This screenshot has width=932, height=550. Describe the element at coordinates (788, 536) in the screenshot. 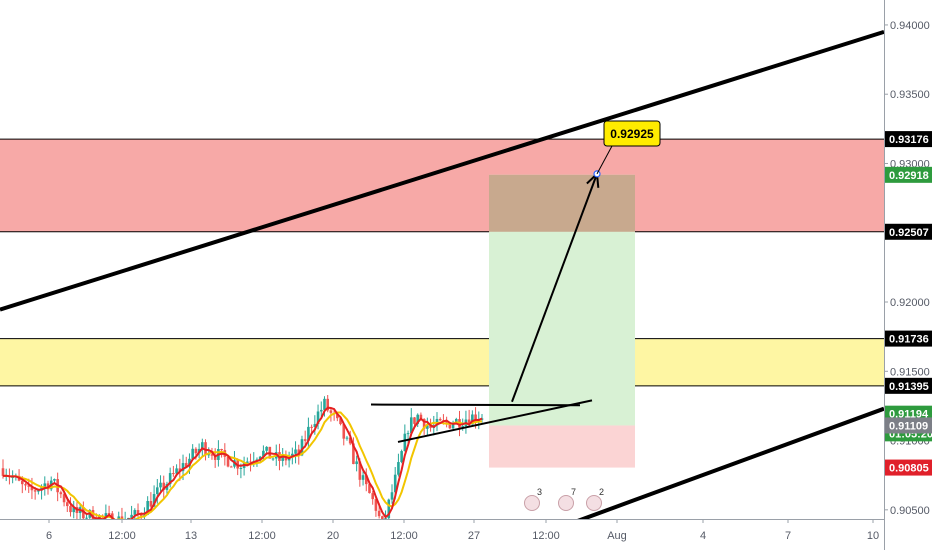

I see `time-tick-label: 7` at that location.